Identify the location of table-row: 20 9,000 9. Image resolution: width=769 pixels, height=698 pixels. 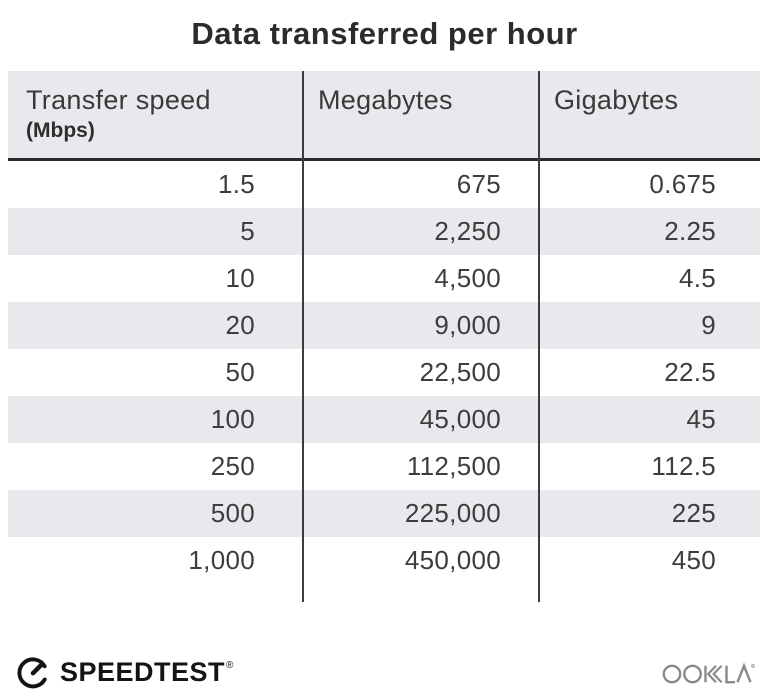
(384, 325).